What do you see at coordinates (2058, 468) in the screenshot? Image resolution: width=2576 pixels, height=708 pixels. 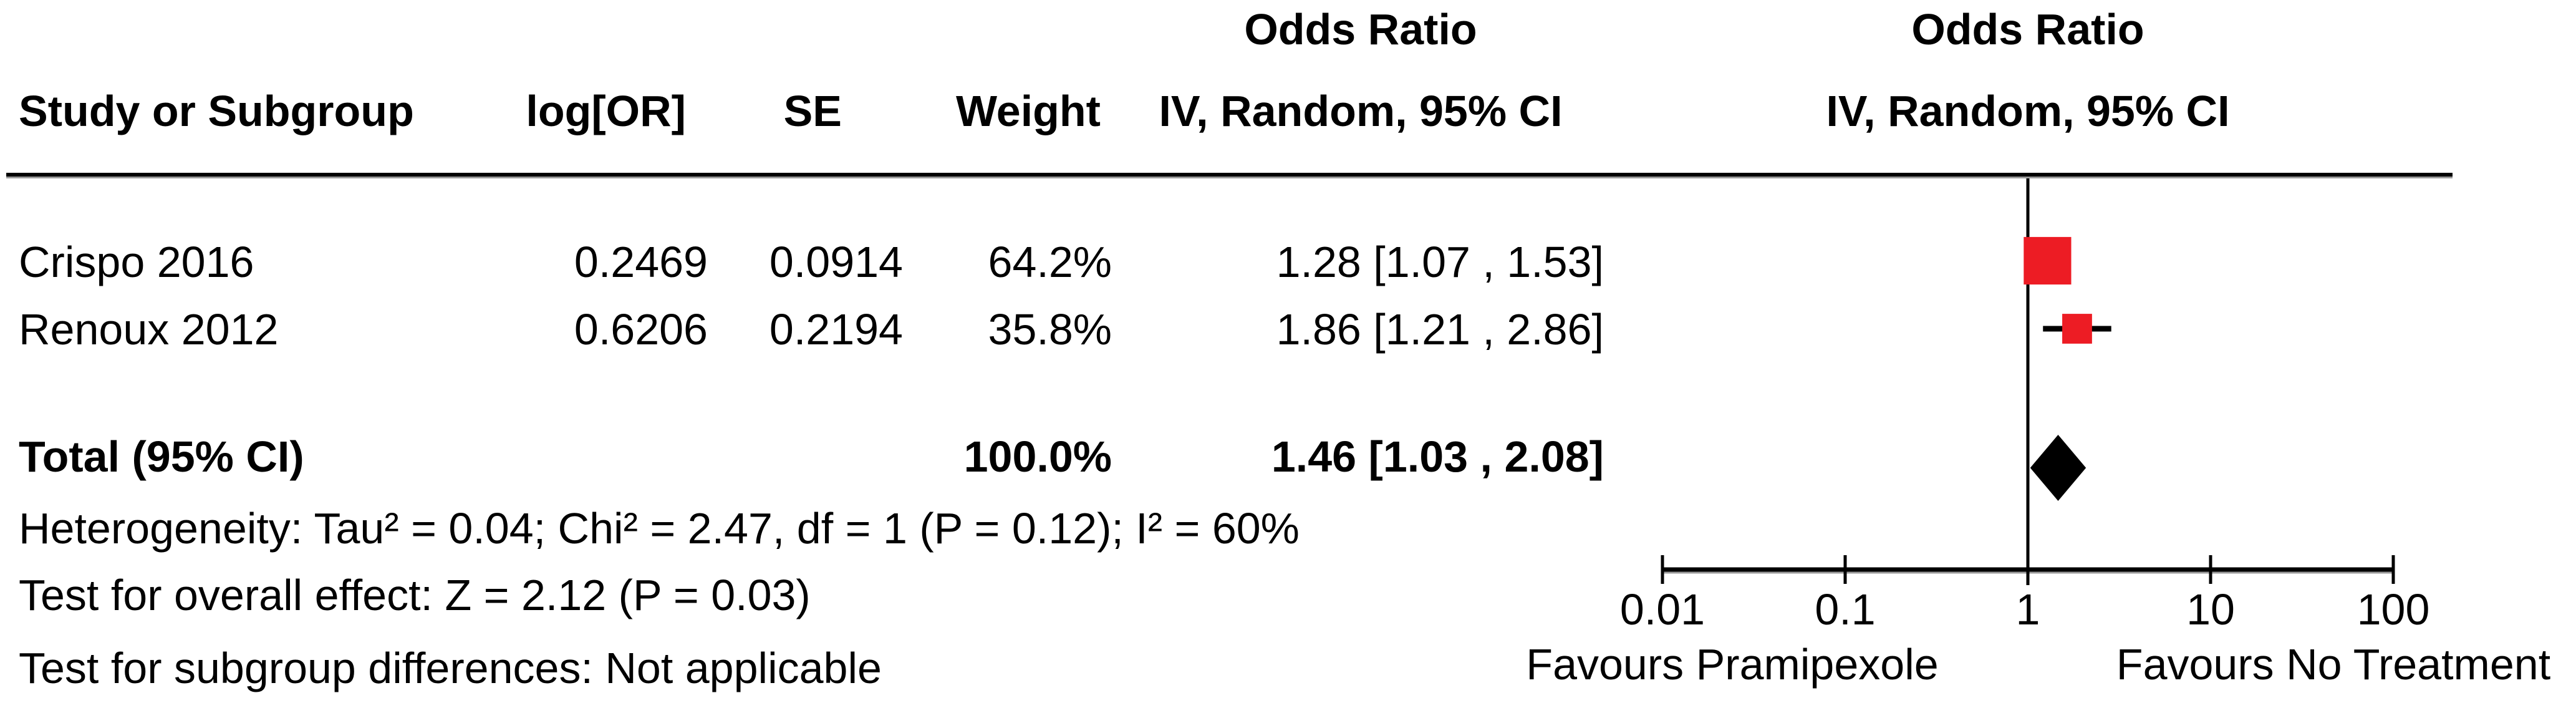 I see `total-diamond` at bounding box center [2058, 468].